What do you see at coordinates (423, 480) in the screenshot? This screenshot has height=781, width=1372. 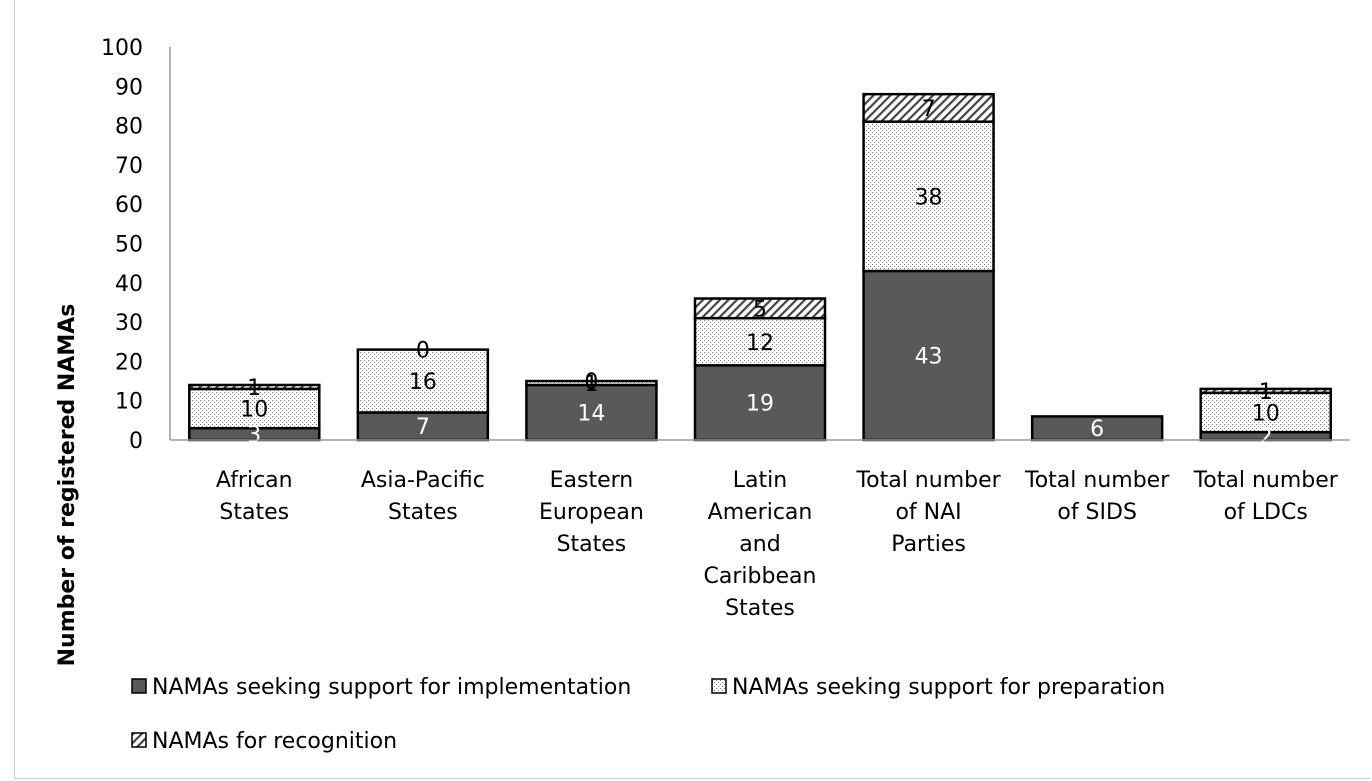 I see `x-category-label: Asia-Pacific` at bounding box center [423, 480].